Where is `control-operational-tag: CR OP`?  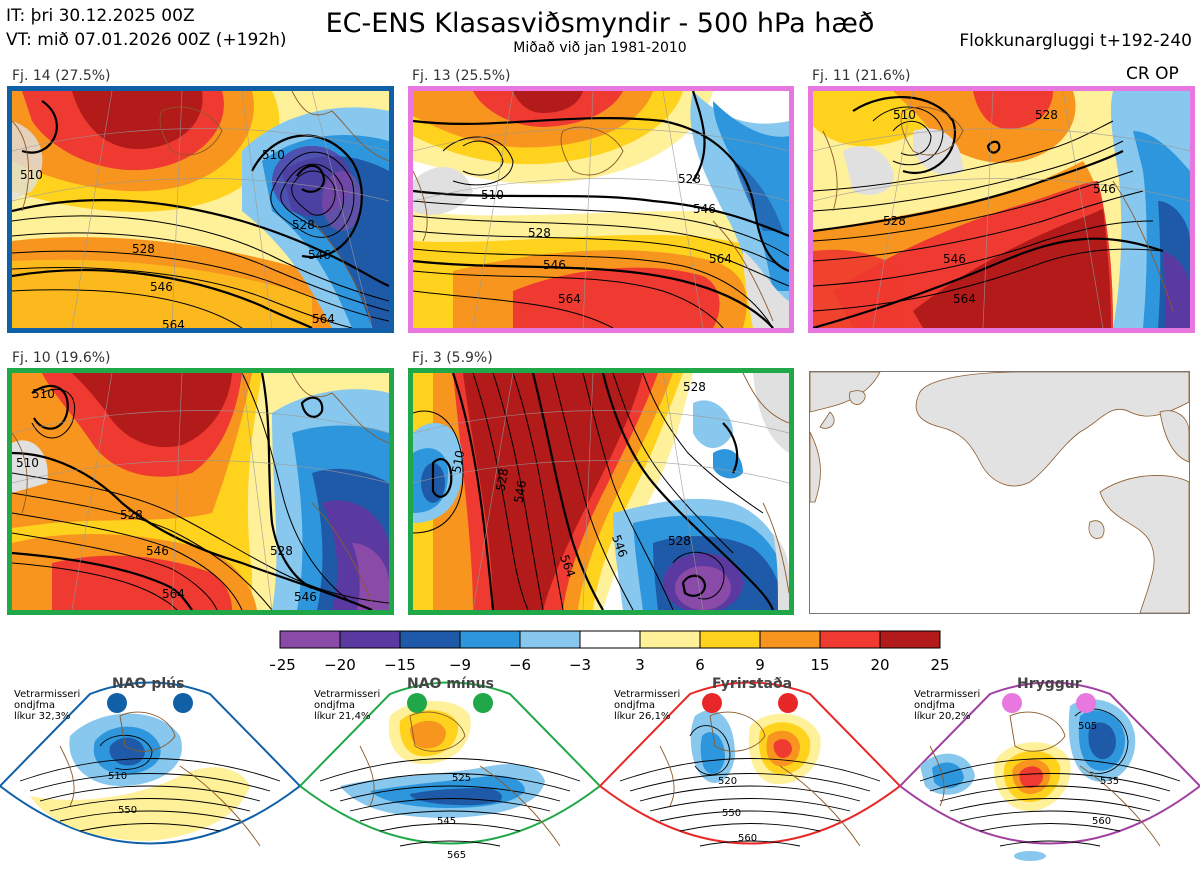 control-operational-tag: CR OP is located at coordinates (1152, 74).